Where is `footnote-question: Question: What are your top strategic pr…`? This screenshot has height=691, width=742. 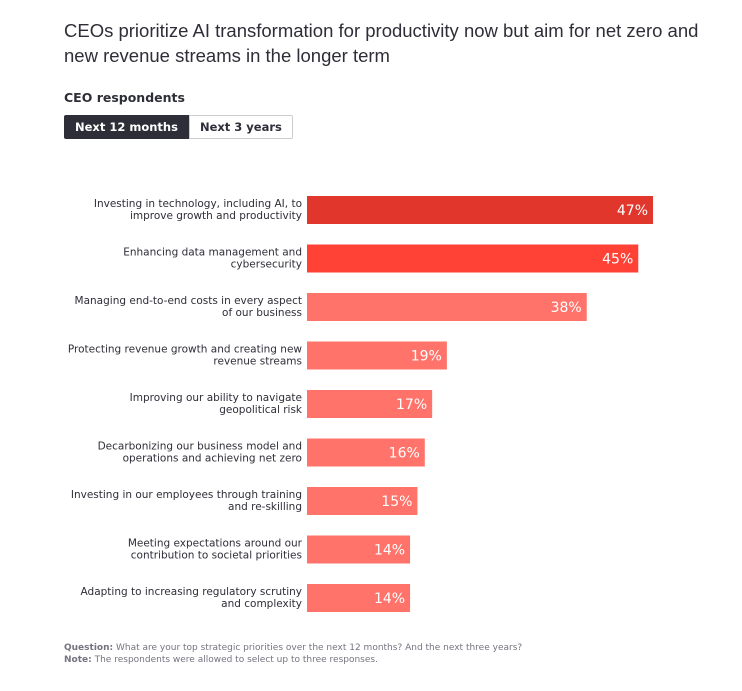 footnote-question: Question: What are your top strategic pr… is located at coordinates (293, 648).